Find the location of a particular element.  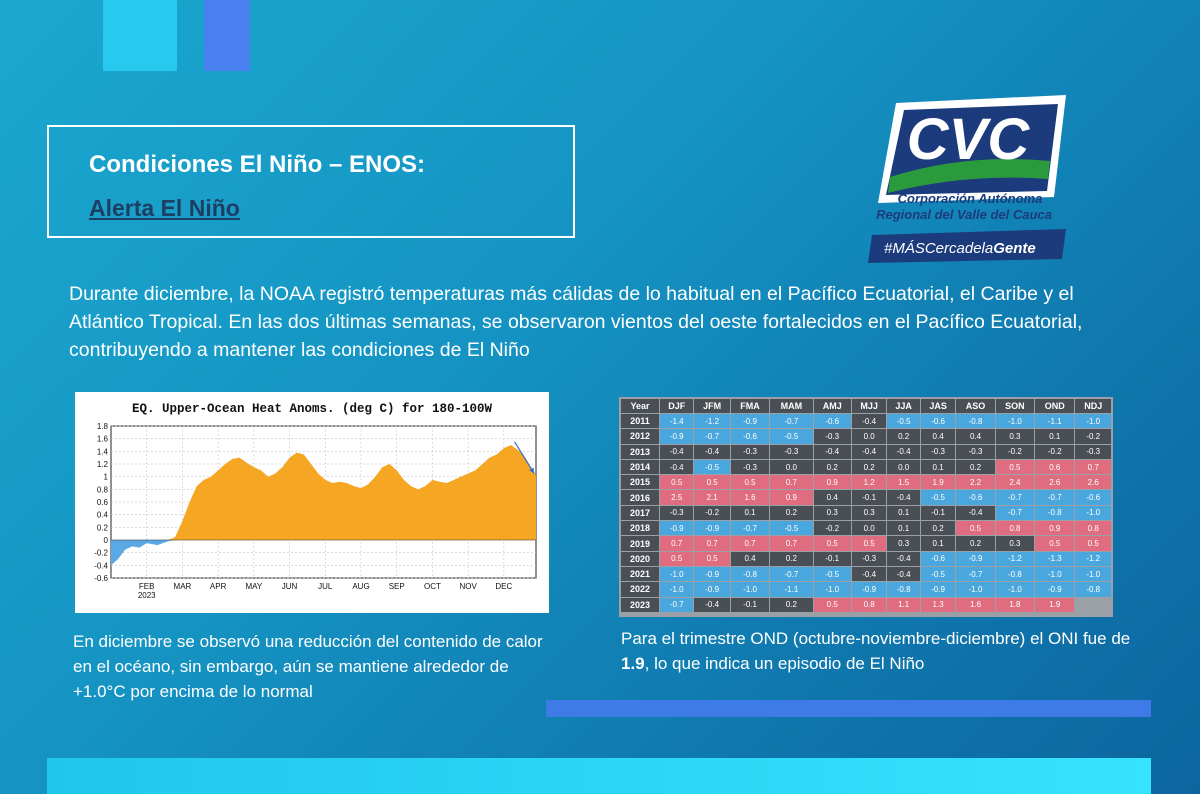

positive-area is located at coordinates (323, 492).